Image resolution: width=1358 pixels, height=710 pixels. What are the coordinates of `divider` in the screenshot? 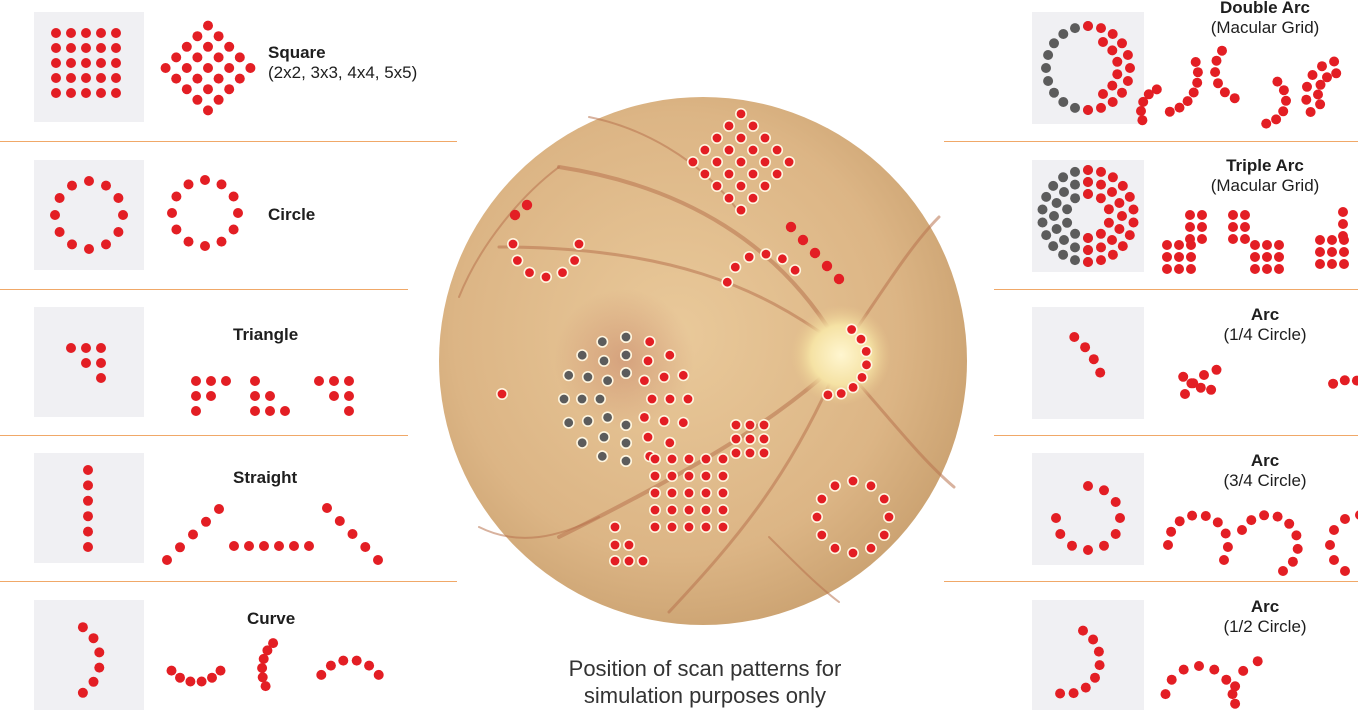 It's located at (204, 435).